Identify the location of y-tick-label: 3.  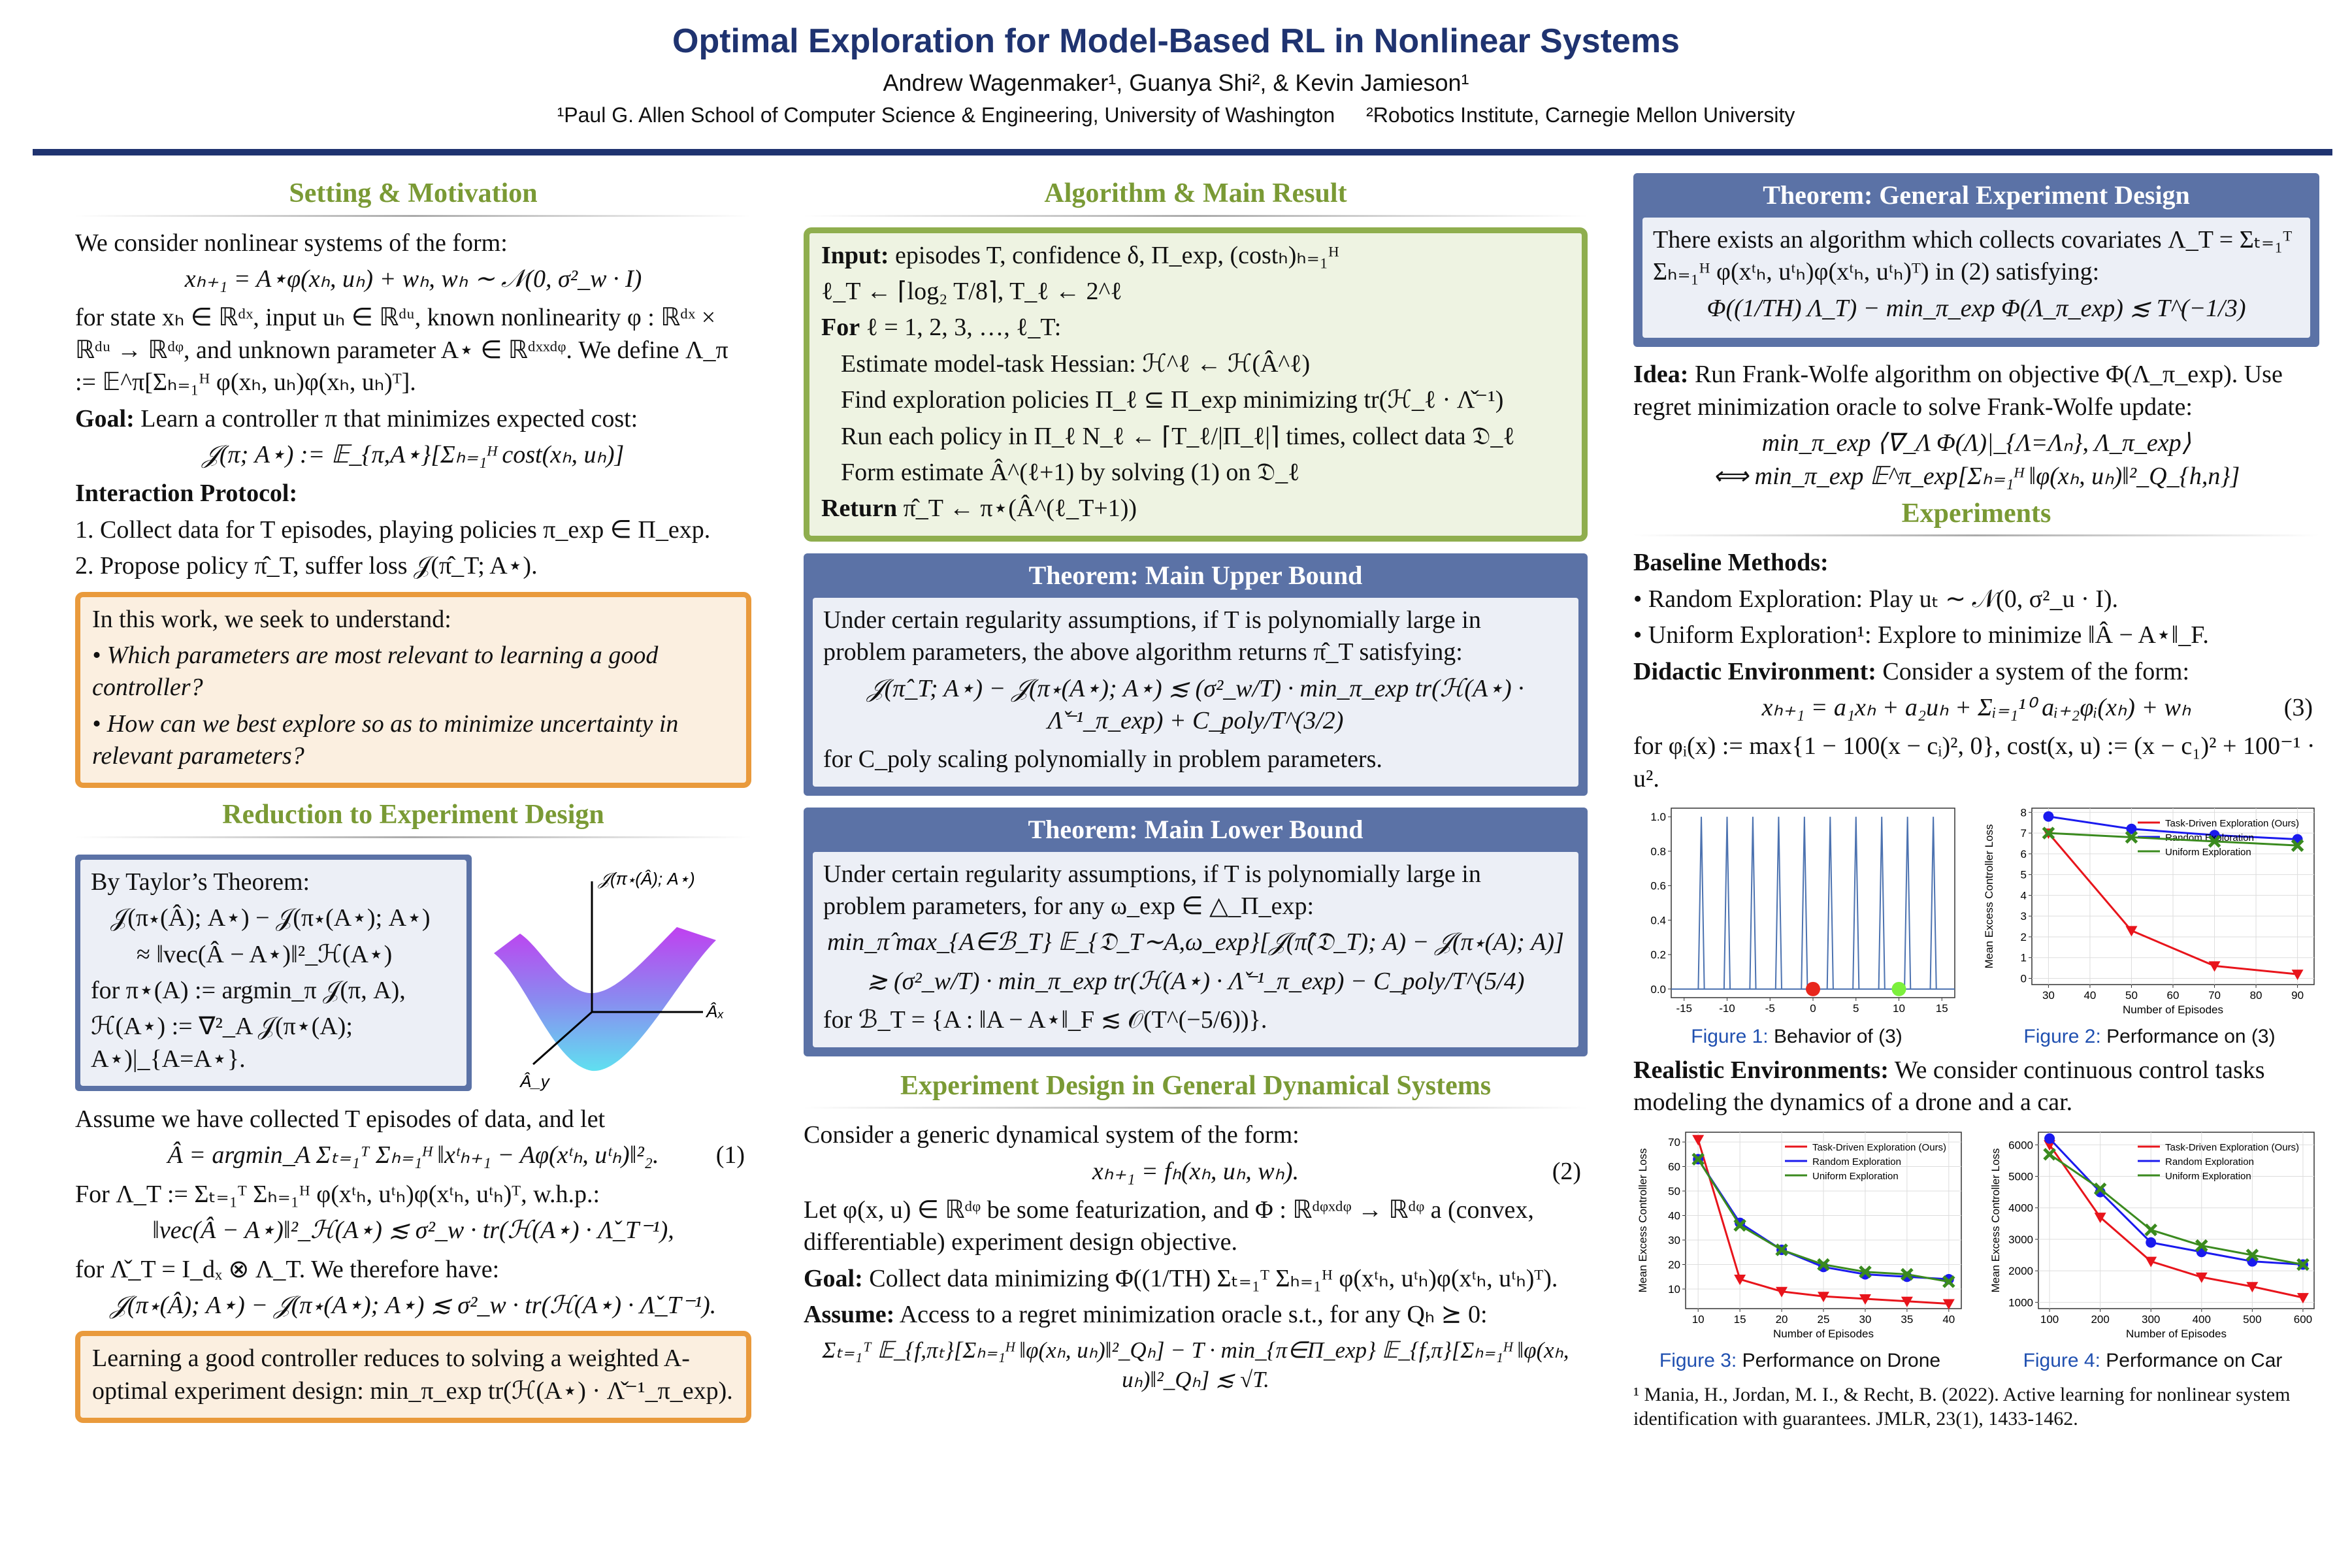
(2024, 916).